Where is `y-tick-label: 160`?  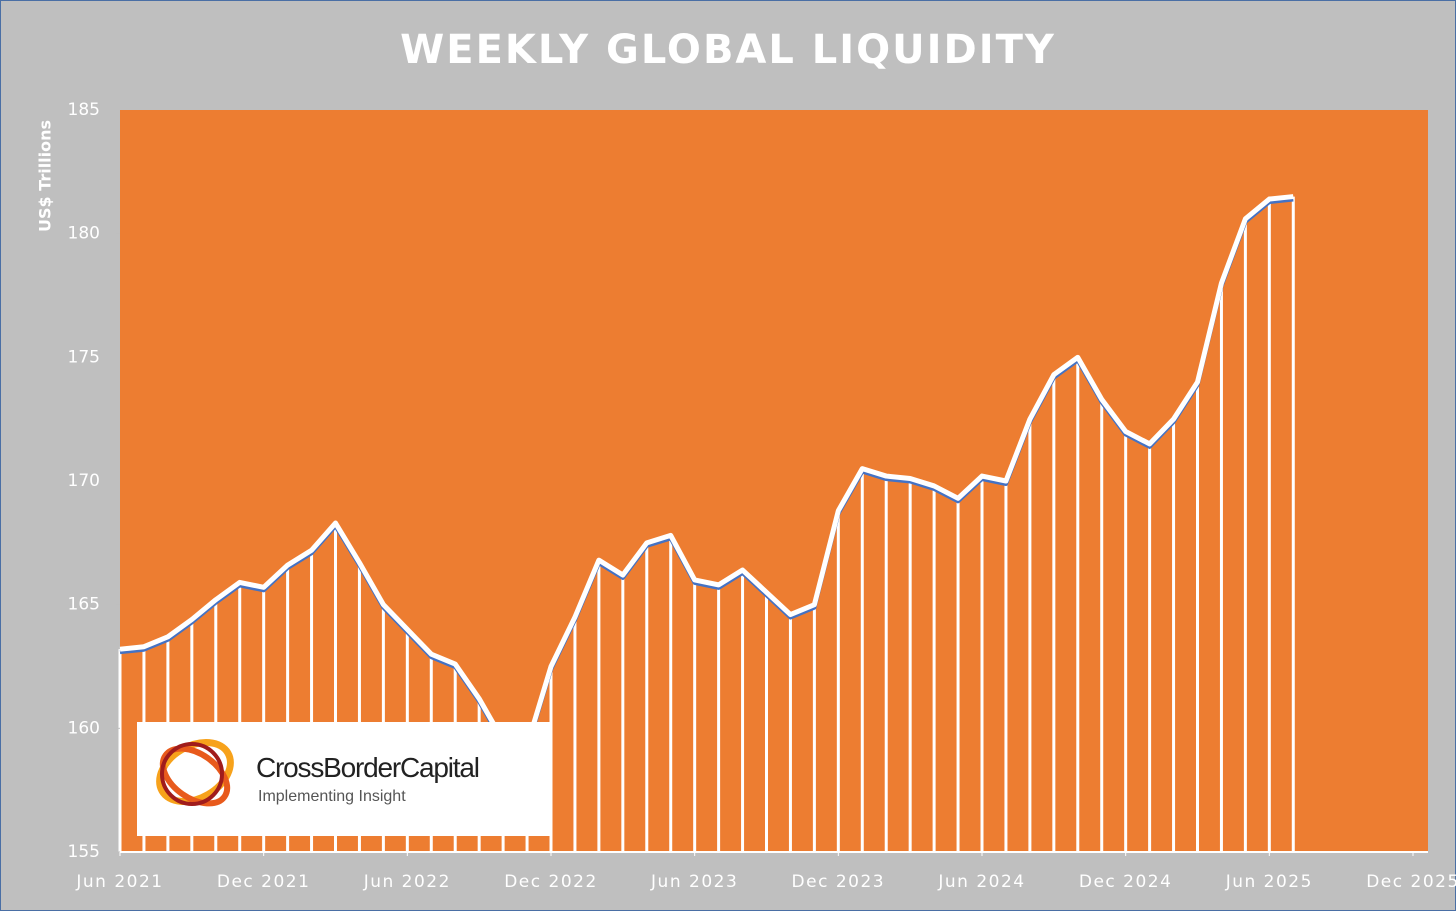 y-tick-label: 160 is located at coordinates (84, 728).